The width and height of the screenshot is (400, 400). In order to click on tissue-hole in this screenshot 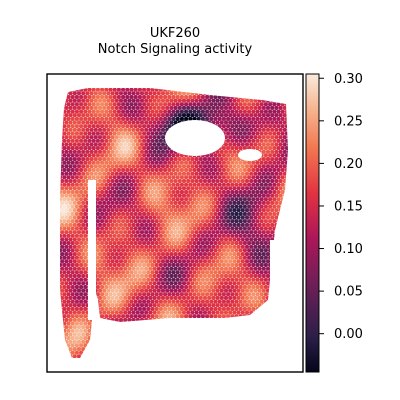, I will do `click(195, 138)`.